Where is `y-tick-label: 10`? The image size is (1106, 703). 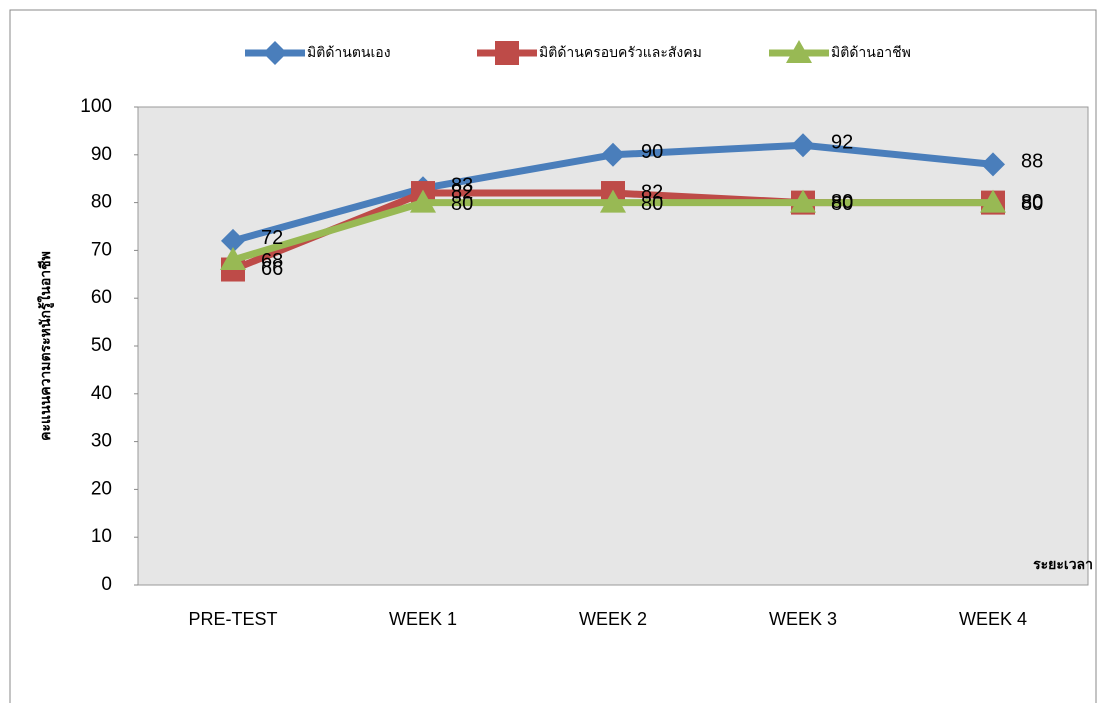
y-tick-label: 10 is located at coordinates (101, 536).